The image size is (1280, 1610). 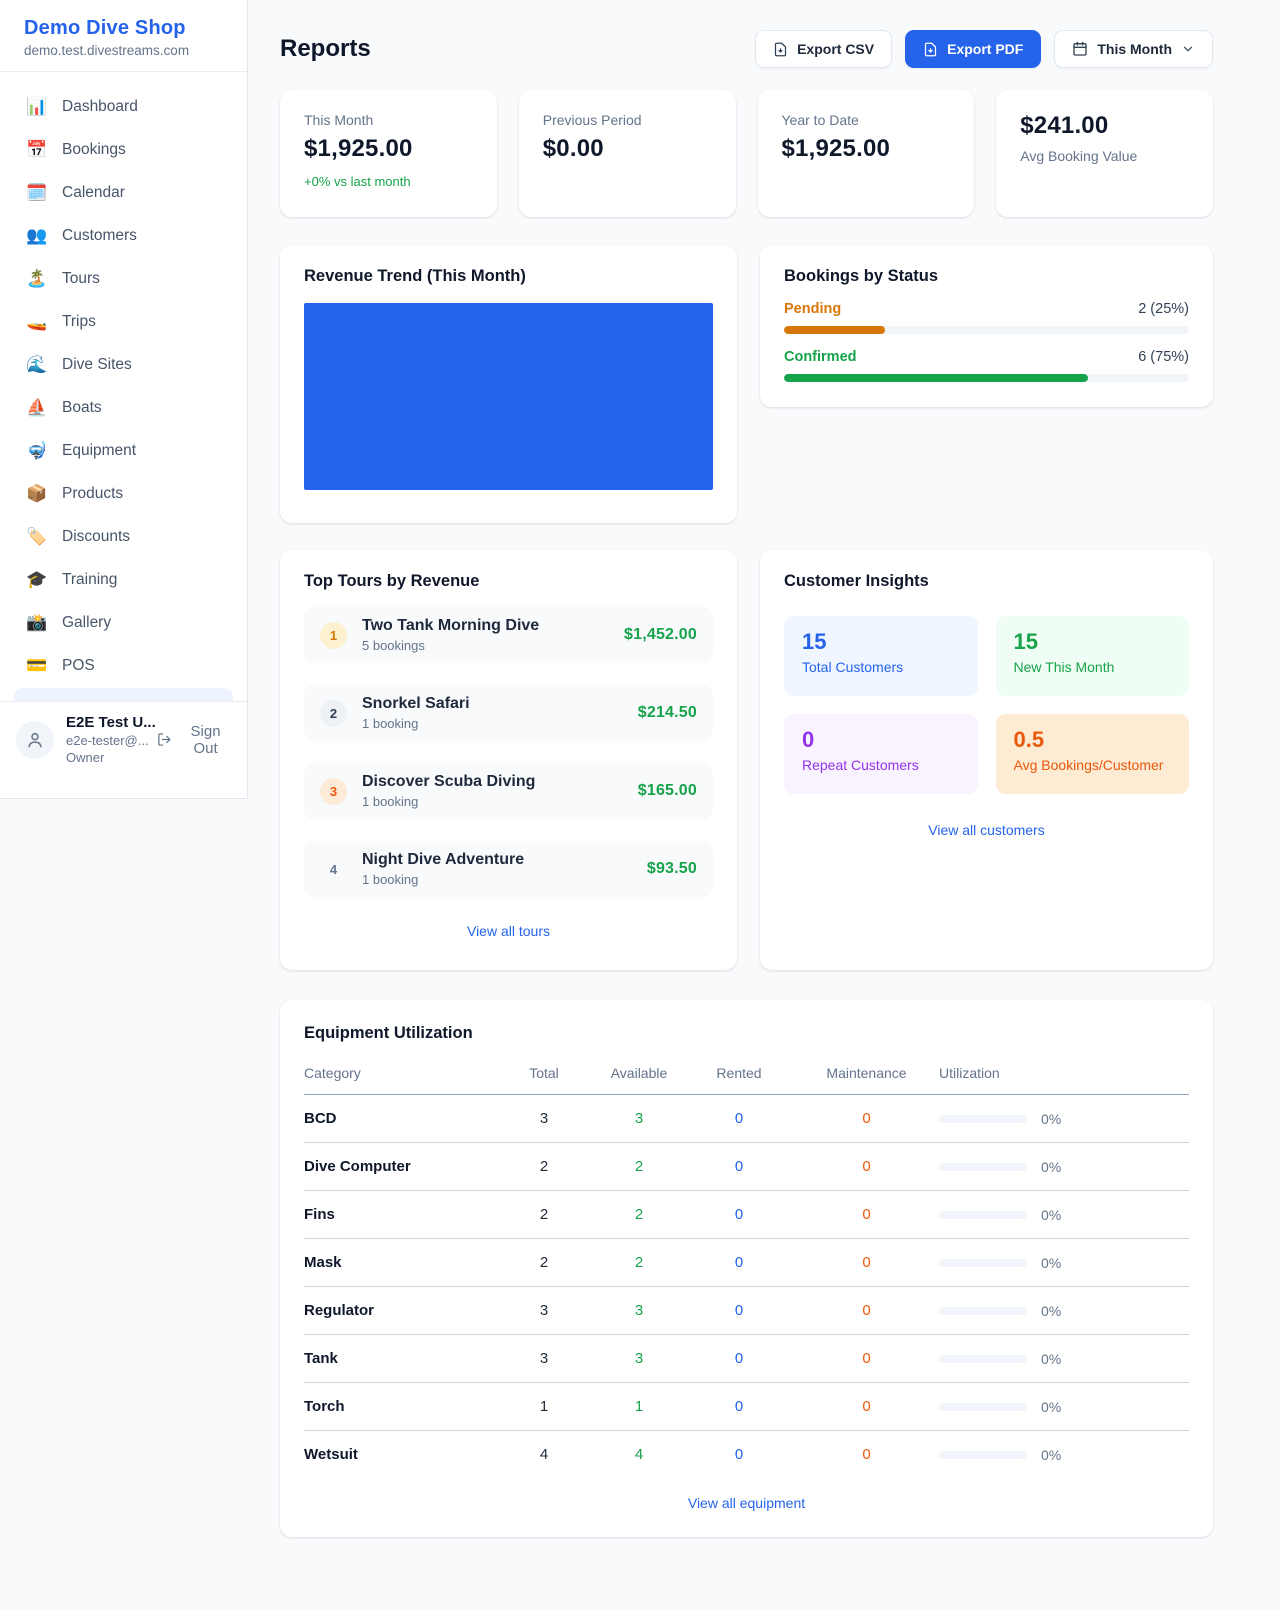 I want to click on avatar, so click(x=35, y=739).